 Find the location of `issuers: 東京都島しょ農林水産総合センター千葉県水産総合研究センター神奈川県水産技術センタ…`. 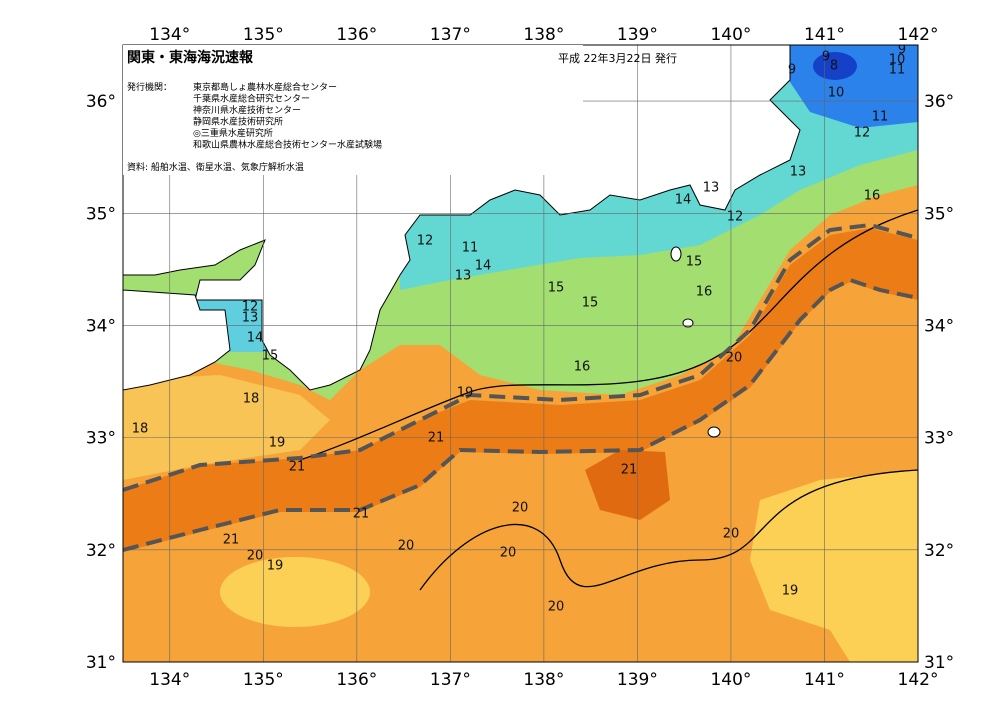

issuers: 東京都島しょ農林水産総合センター千葉県水産総合研究センター神奈川県水産技術センタ… is located at coordinates (287, 116).